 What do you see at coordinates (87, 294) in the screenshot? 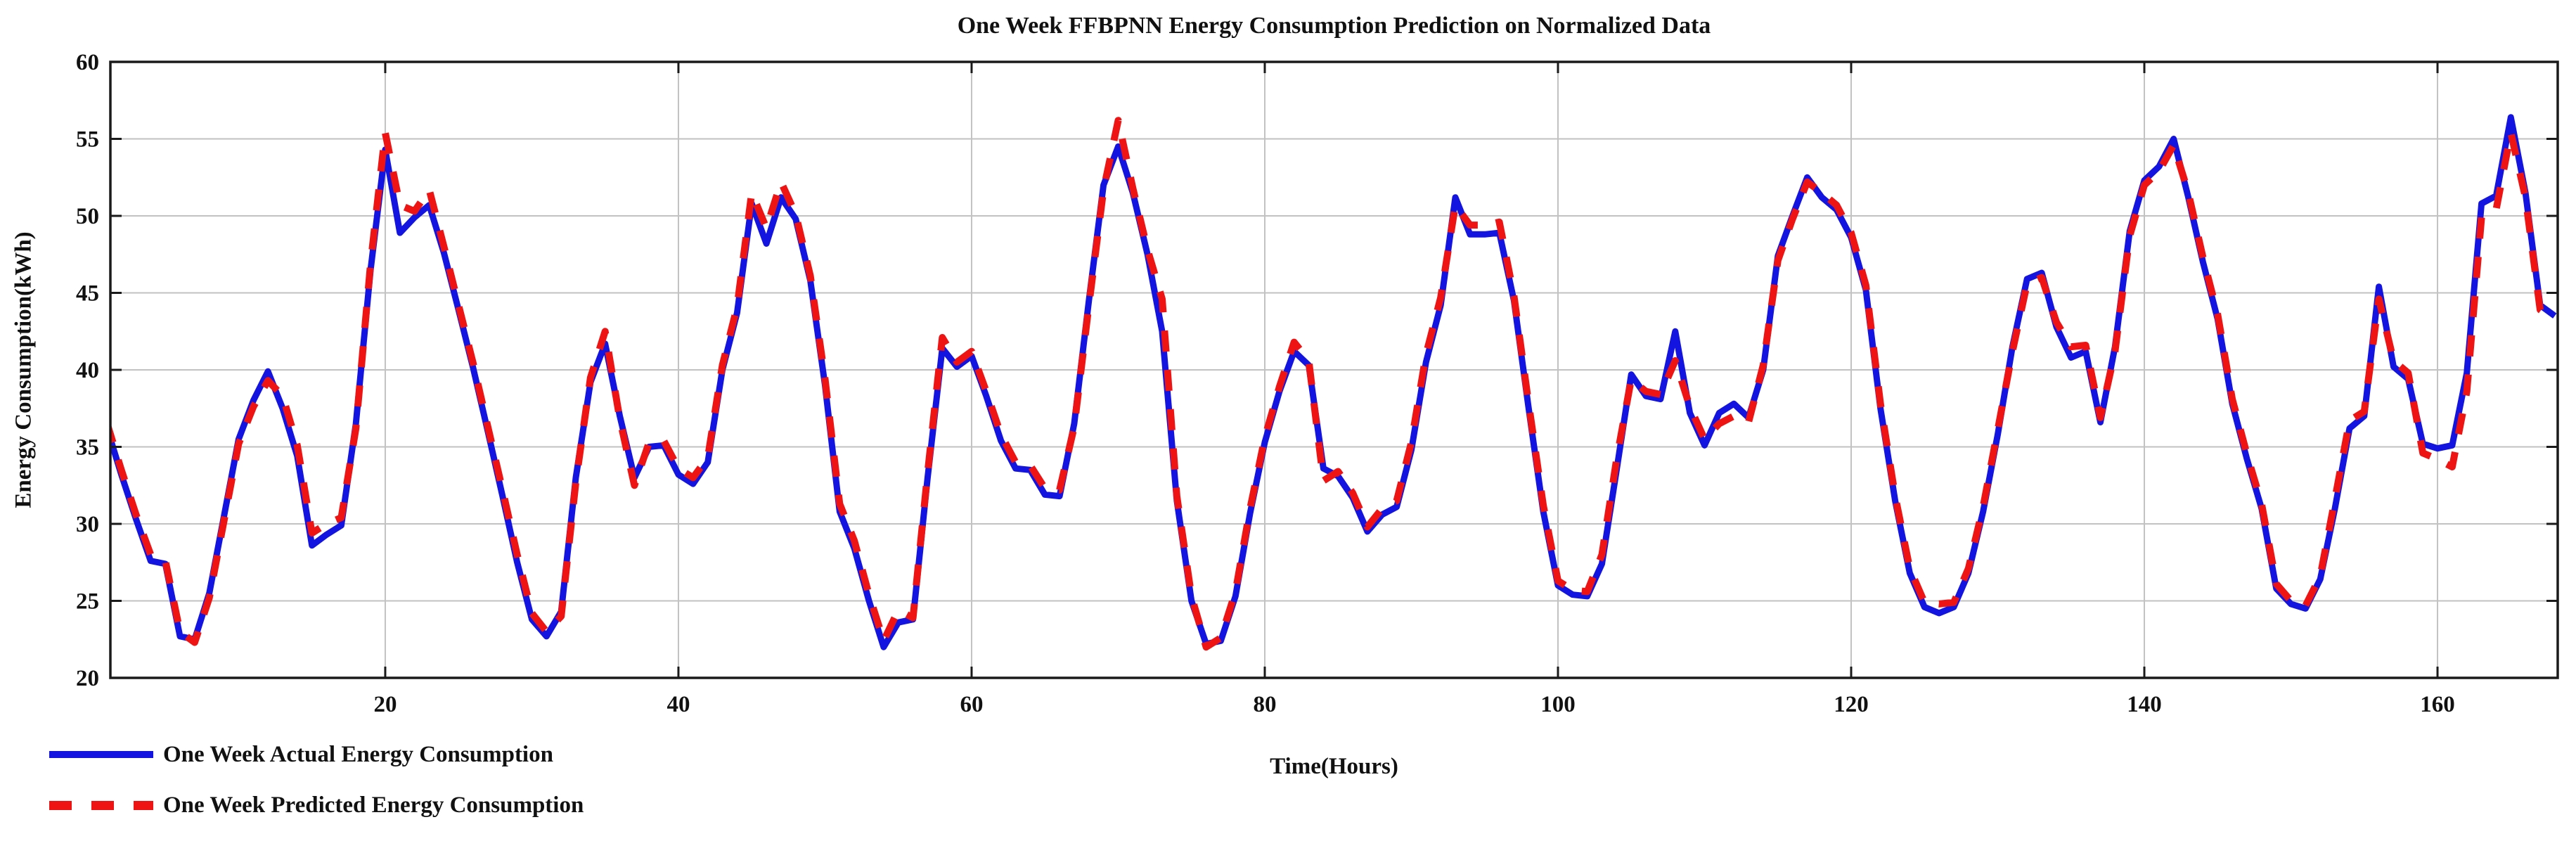
I see `y-tick-label: 45` at bounding box center [87, 294].